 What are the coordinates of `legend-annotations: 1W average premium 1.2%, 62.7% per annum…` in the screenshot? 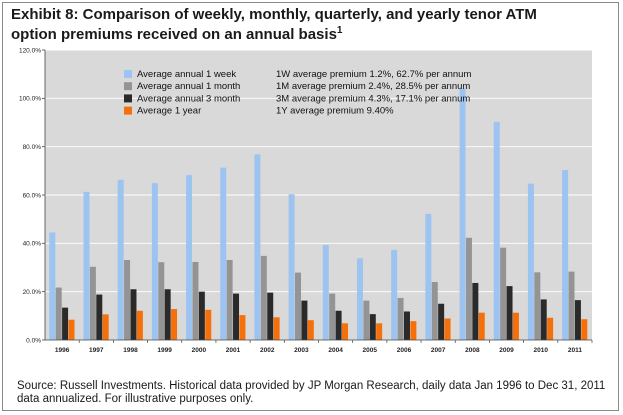 It's located at (373, 93).